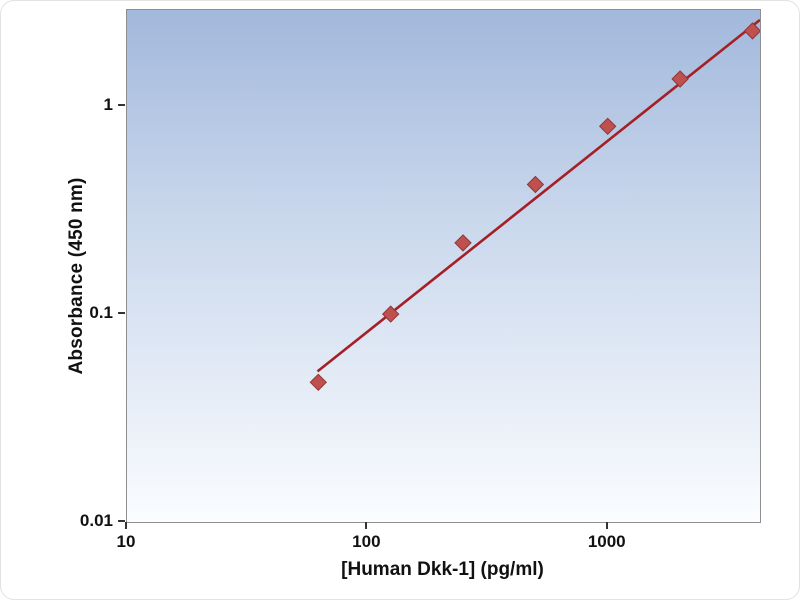 This screenshot has height=600, width=800. What do you see at coordinates (606, 541) in the screenshot?
I see `x-tick-label: 1000` at bounding box center [606, 541].